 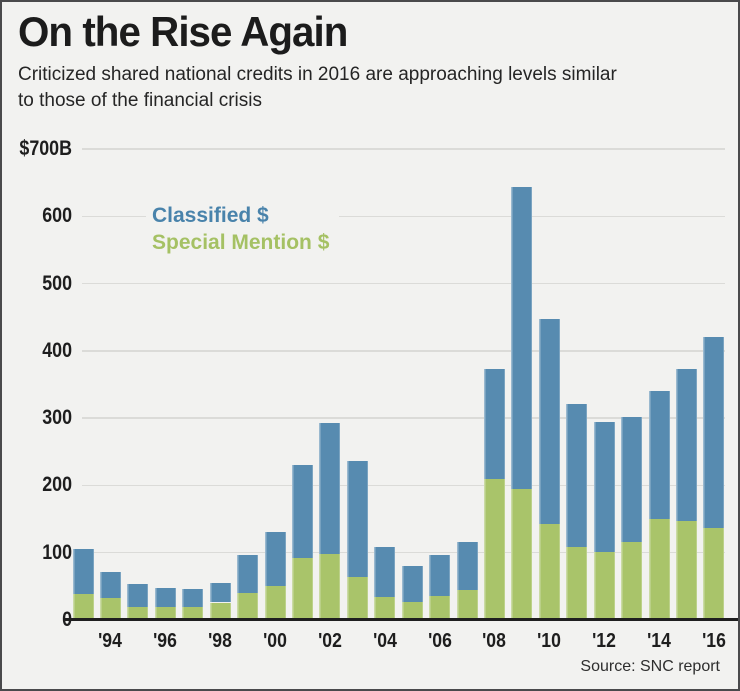 What do you see at coordinates (110, 608) in the screenshot?
I see `bar-1994-special-mention` at bounding box center [110, 608].